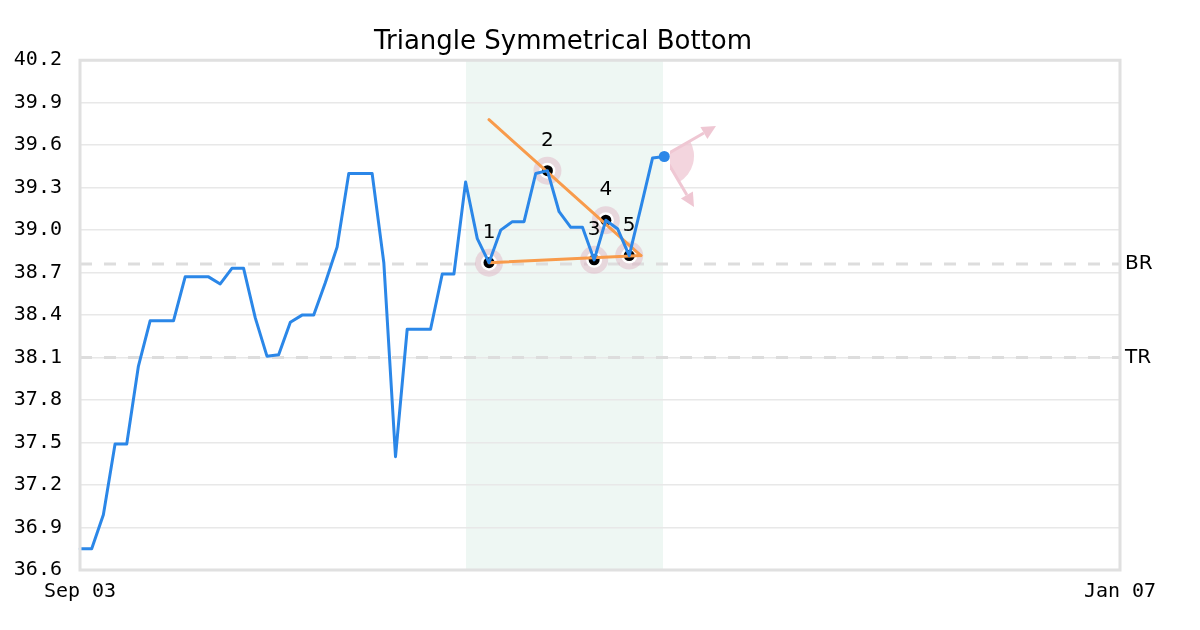 The height and width of the screenshot is (630, 1200). I want to click on y-tick-label: 39.0, so click(37, 228).